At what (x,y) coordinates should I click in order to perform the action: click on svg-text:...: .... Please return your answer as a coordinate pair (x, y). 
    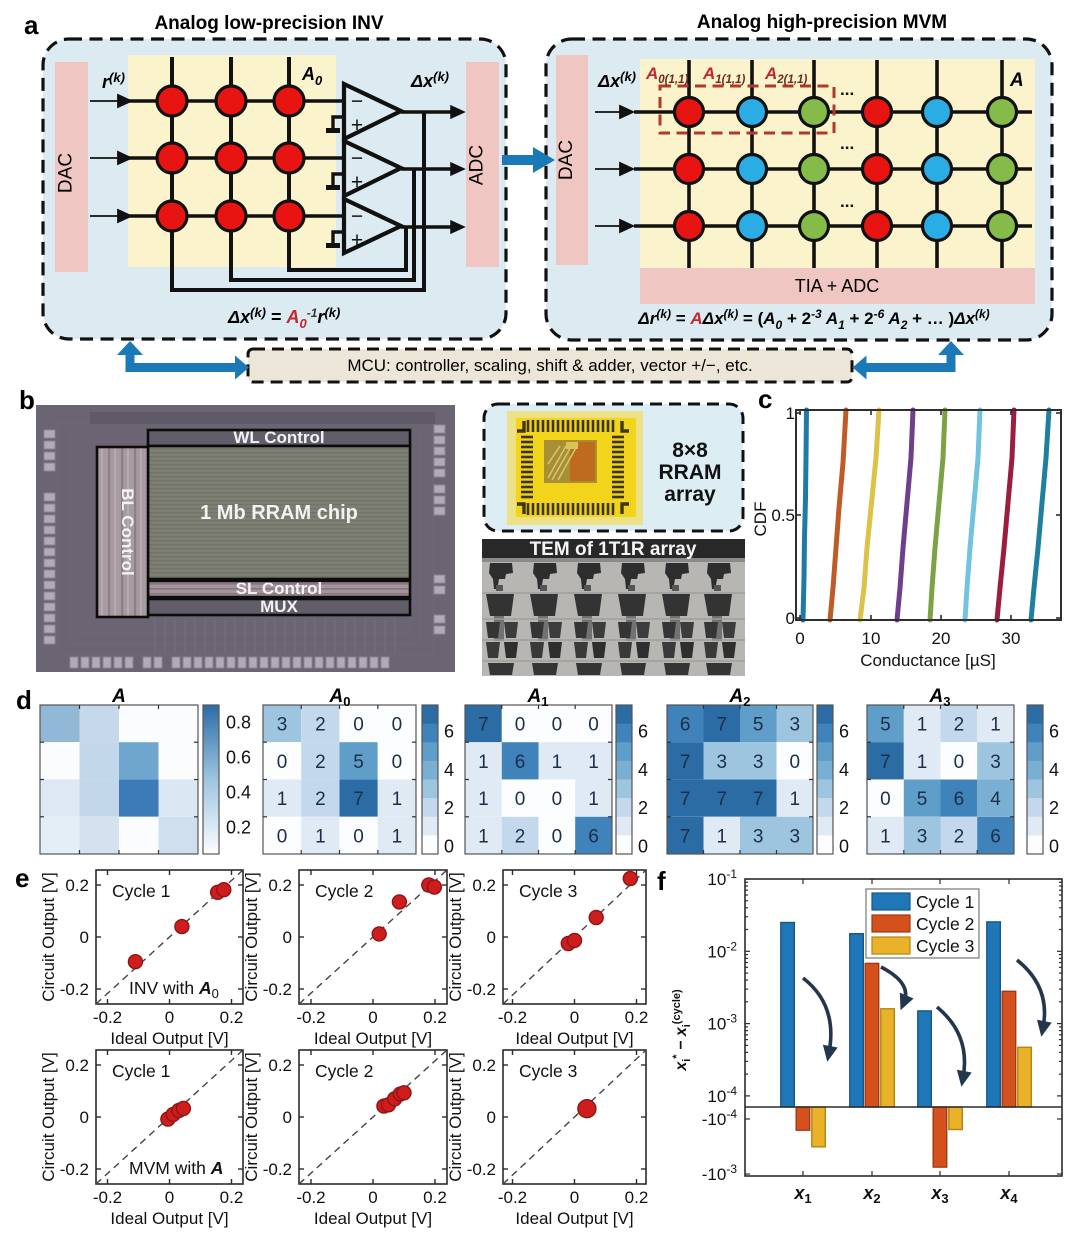
    Looking at the image, I should click on (847, 89).